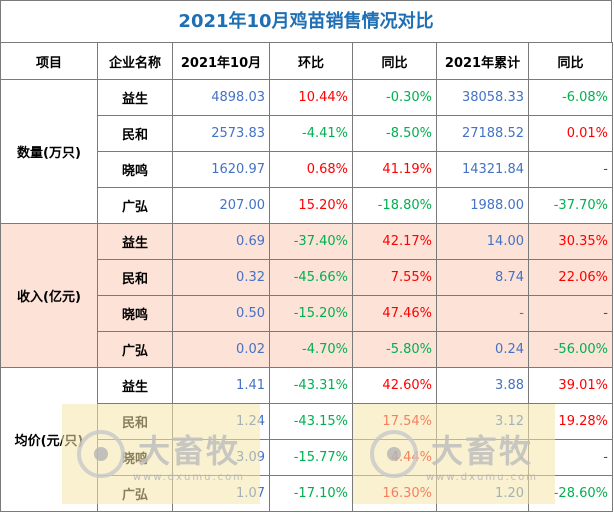 This screenshot has width=614, height=513. I want to click on header-item: 项目, so click(49, 61).